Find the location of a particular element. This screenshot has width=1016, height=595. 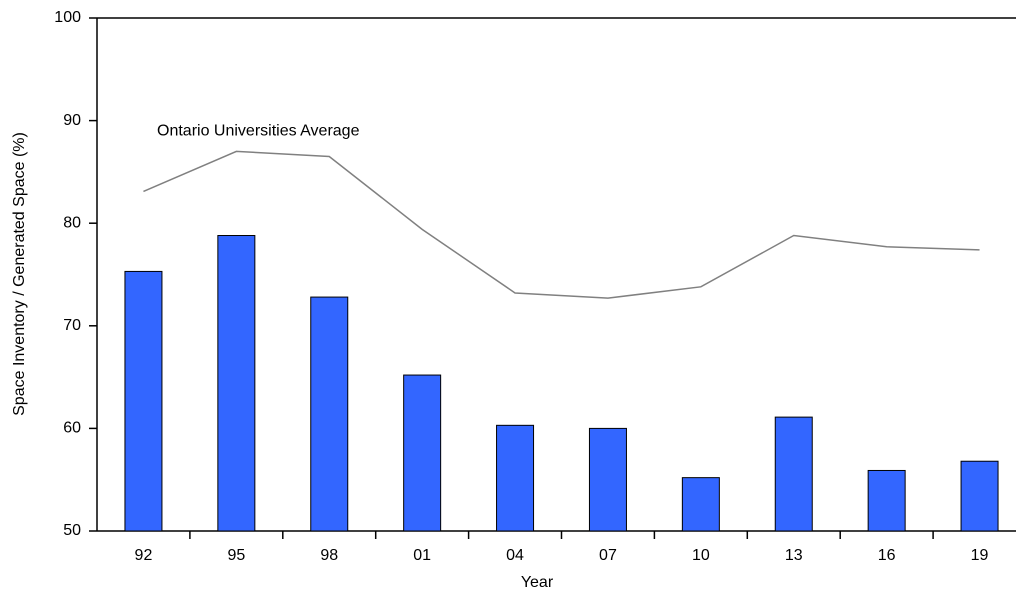

x-tick-label: 19 is located at coordinates (980, 555).